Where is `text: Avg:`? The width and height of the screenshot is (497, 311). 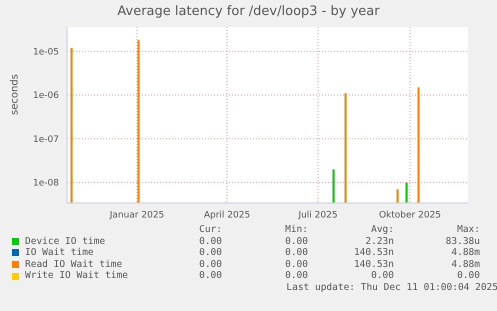 text: Avg: is located at coordinates (382, 230).